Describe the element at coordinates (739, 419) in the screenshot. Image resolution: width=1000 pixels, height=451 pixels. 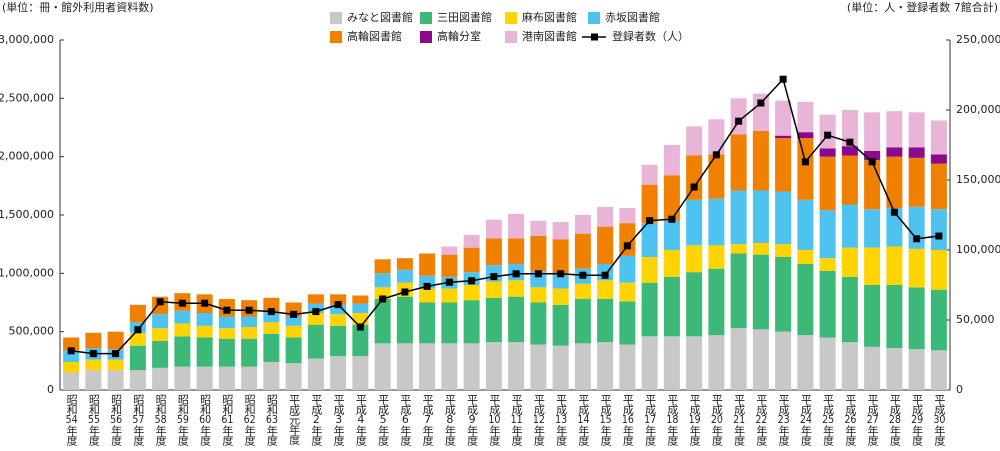
I see `x-tick-label: 平成21年度` at that location.